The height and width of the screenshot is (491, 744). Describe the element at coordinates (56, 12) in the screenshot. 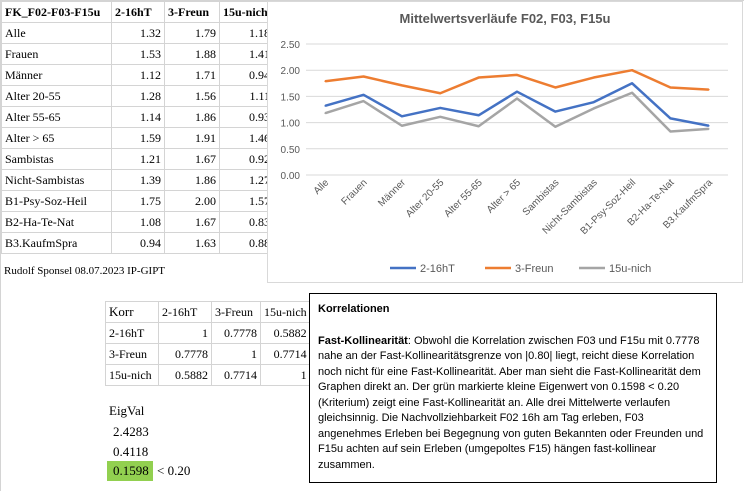

I see `table-title-cell: FK_F02-F03-F15u` at that location.